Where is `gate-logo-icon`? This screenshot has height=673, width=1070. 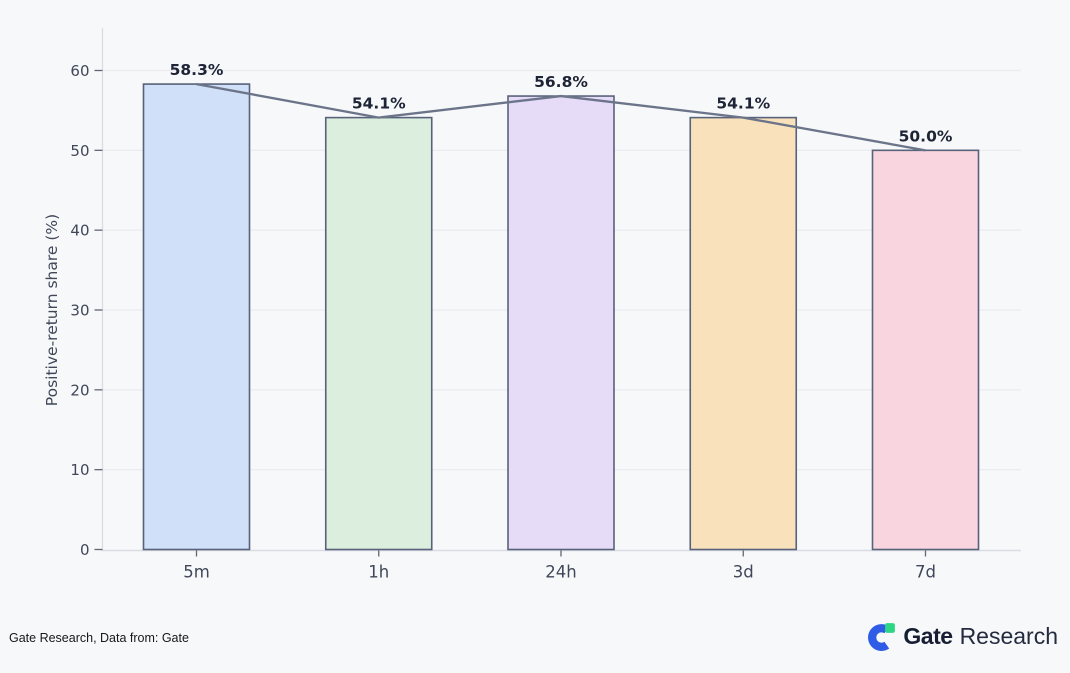
gate-logo-icon is located at coordinates (882, 637).